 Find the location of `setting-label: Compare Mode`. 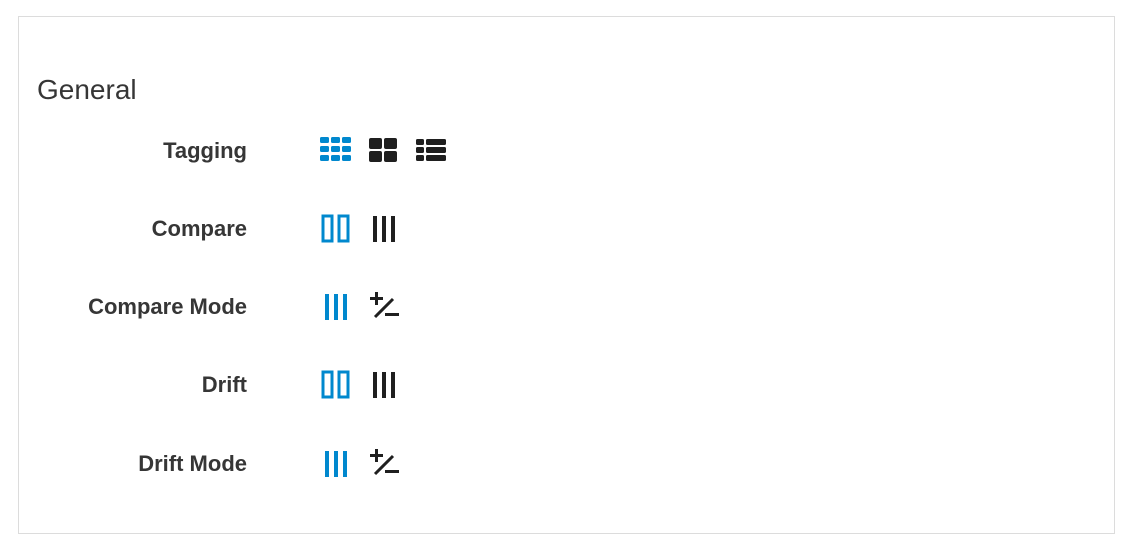

setting-label: Compare Mode is located at coordinates (167, 306).